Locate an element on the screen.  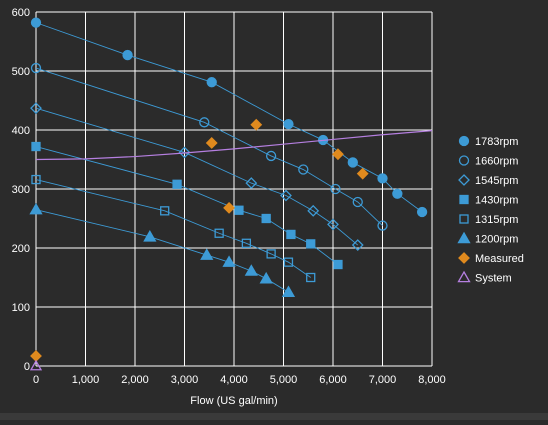
legend-item: 1660rpm is located at coordinates (488, 161).